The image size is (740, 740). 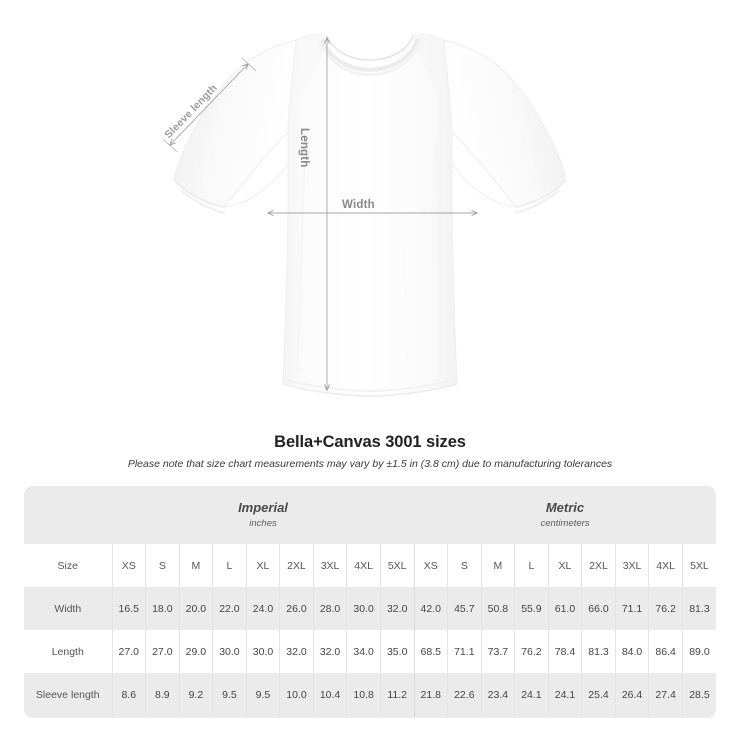 I want to click on unit-group-header-row: Imperial inches Metric centimeters, so click(x=370, y=515).